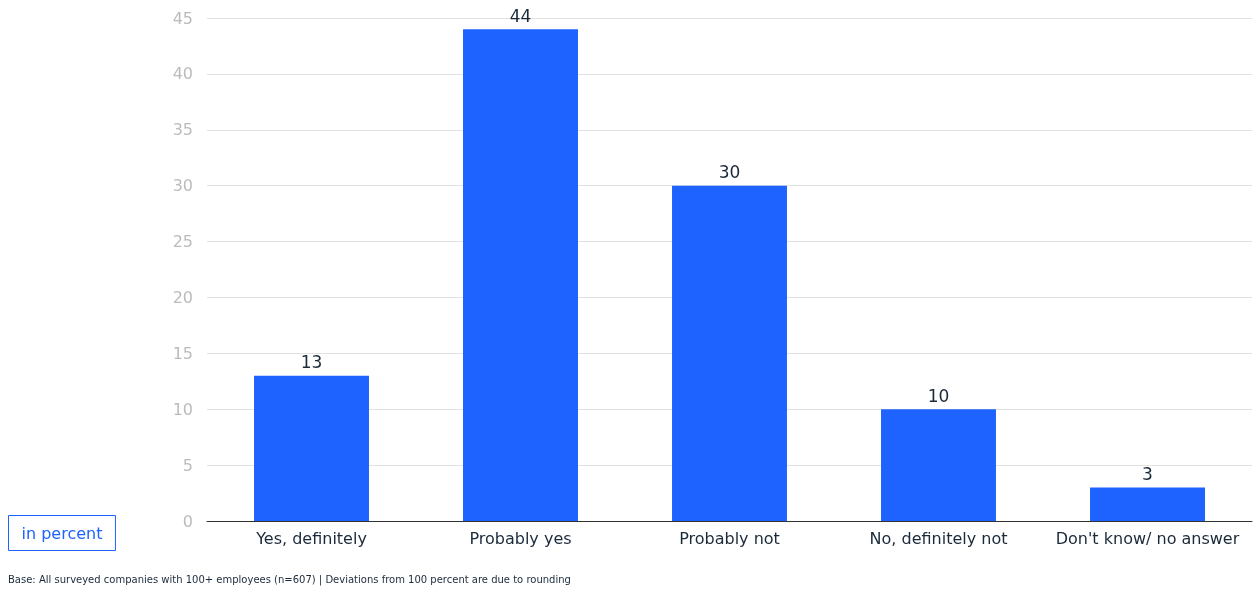  What do you see at coordinates (62, 533) in the screenshot?
I see `y-axis-title: in percent` at bounding box center [62, 533].